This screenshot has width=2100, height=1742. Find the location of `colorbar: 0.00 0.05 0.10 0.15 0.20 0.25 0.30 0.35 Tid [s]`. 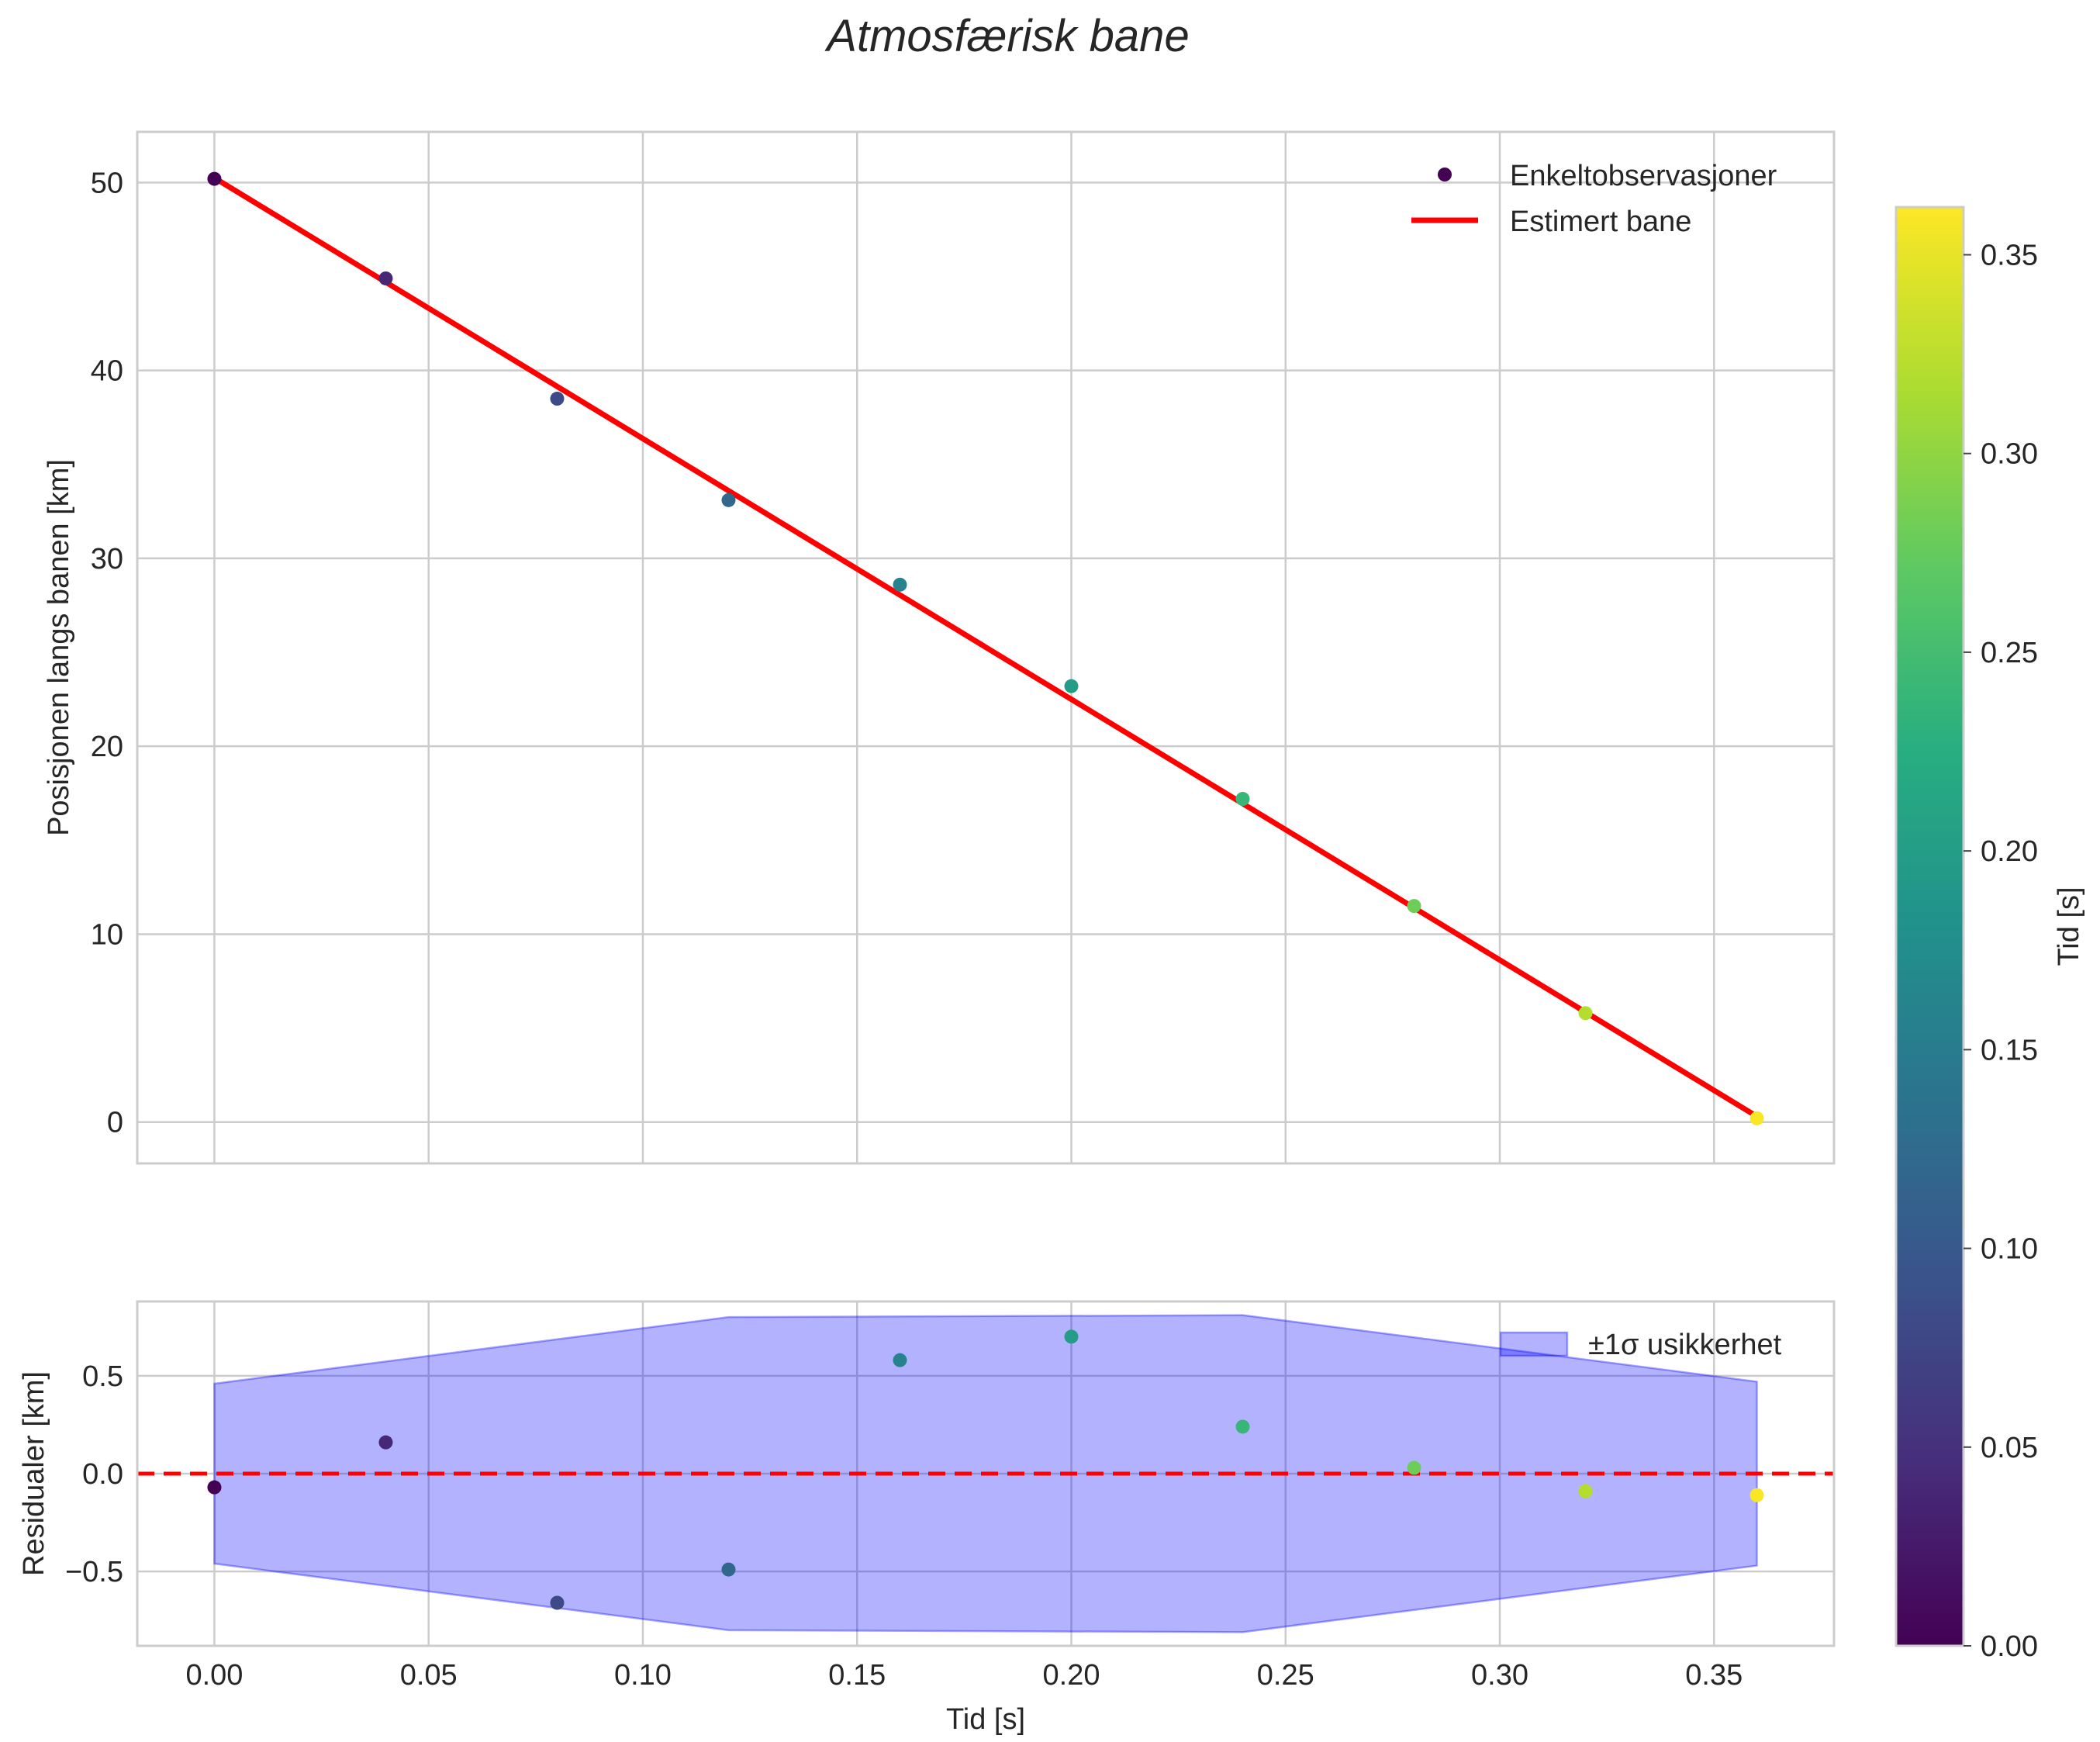

colorbar: 0.00 0.05 0.10 0.15 0.20 0.25 0.30 0.35 Tid [s] is located at coordinates (1989, 934).